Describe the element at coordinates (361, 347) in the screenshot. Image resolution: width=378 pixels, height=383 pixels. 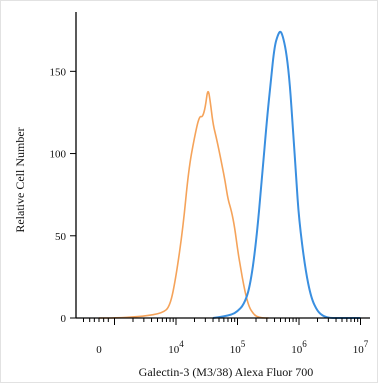
I see `x-tick-label: 10⁷` at that location.